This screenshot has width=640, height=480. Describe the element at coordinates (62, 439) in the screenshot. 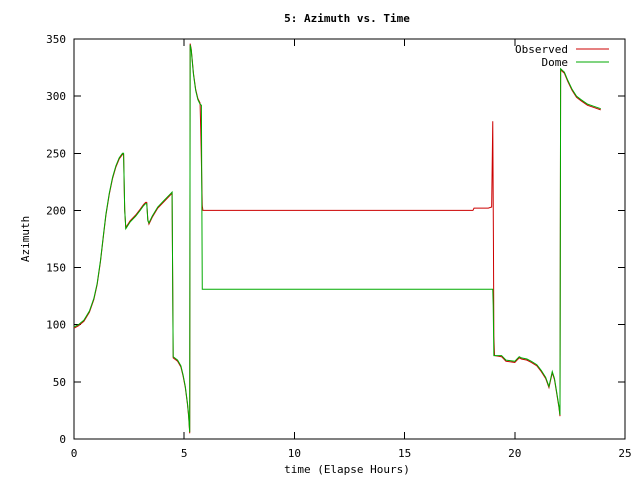

I see `y-tick-label: 0` at that location.